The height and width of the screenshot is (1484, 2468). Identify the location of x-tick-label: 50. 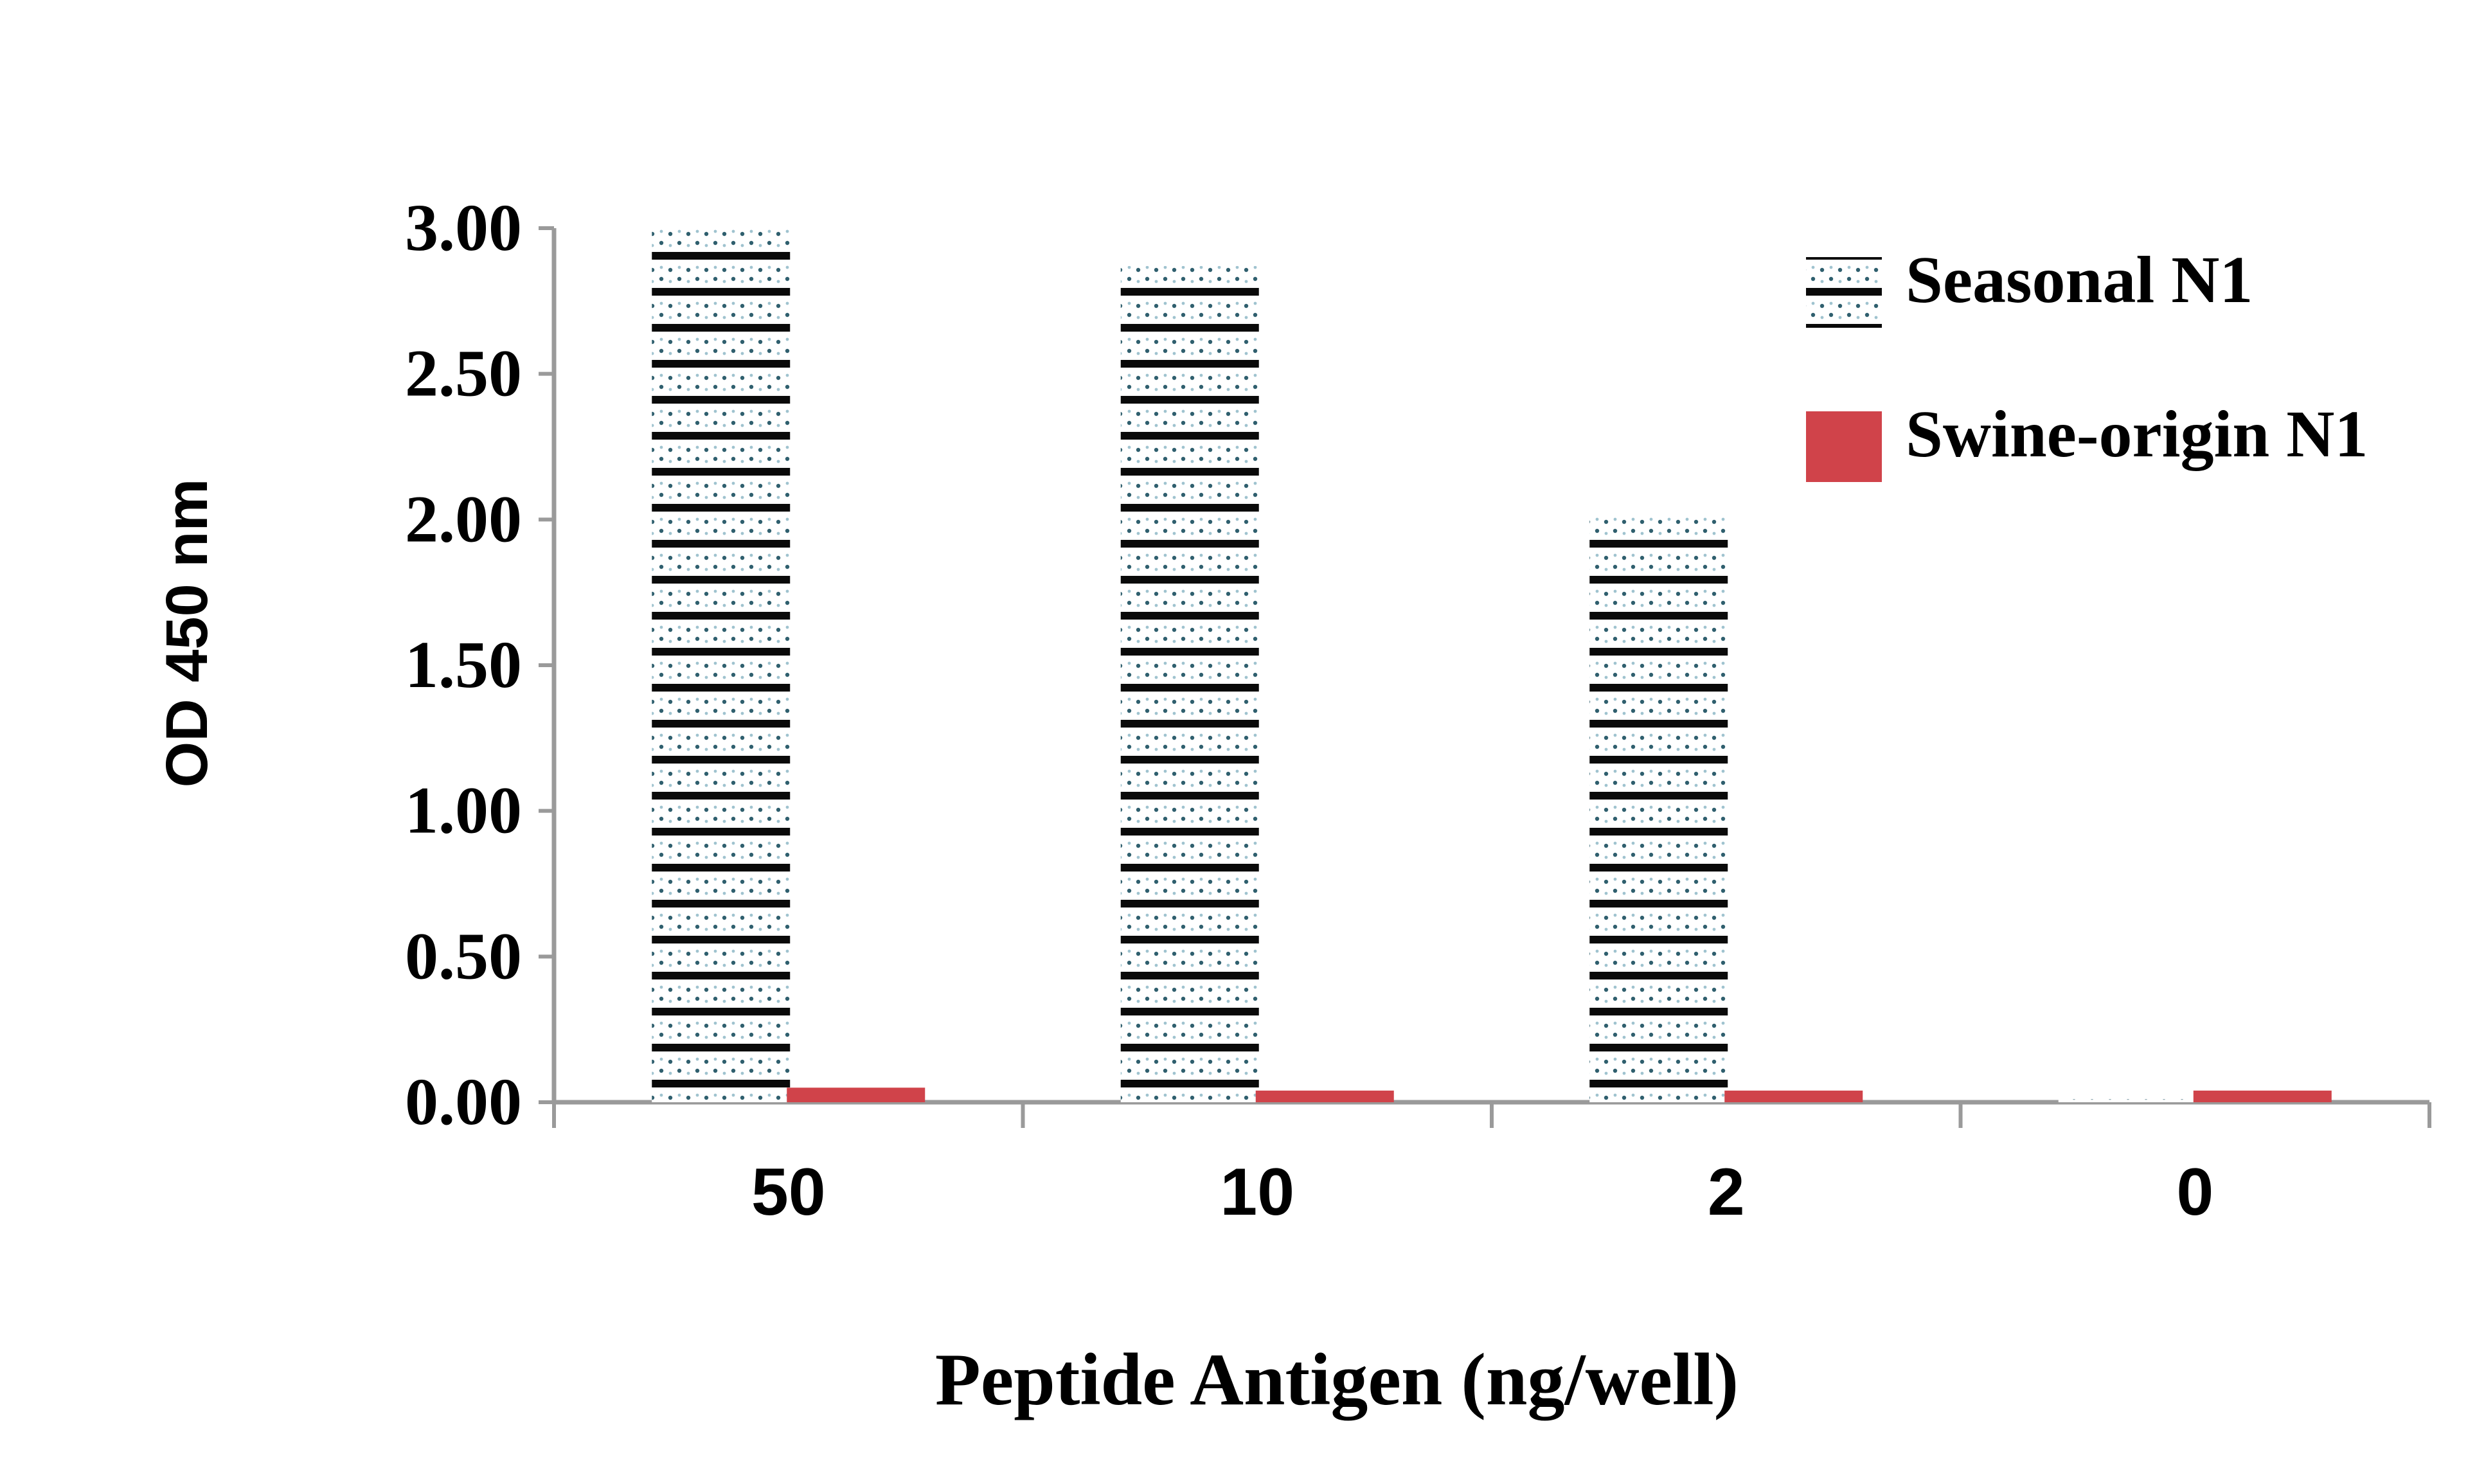
(788, 1192).